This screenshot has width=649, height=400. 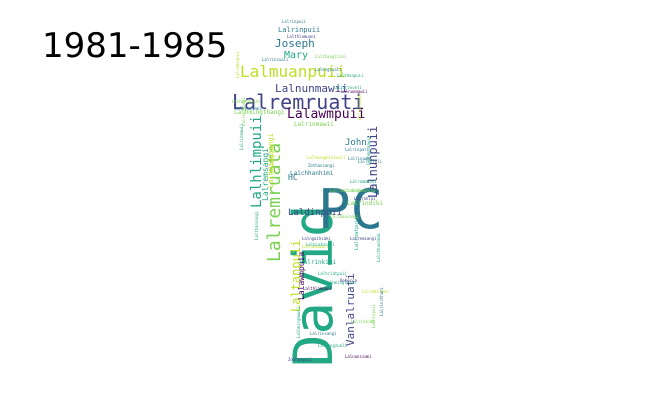 What do you see at coordinates (315, 213) in the screenshot?
I see `cloud-word: Laldinpuii` at bounding box center [315, 213].